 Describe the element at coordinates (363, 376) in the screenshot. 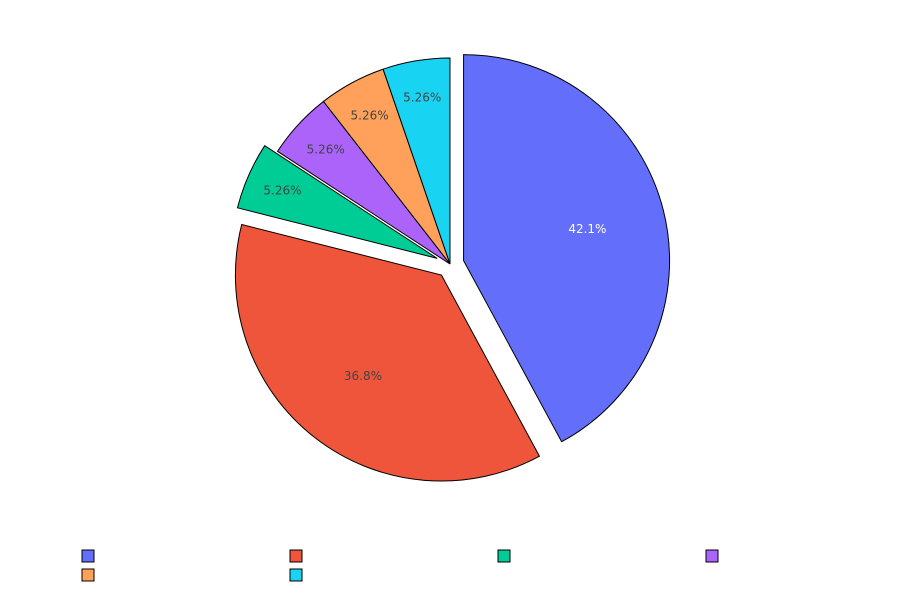

I see `pie-percent-label-2: 36.8%` at that location.